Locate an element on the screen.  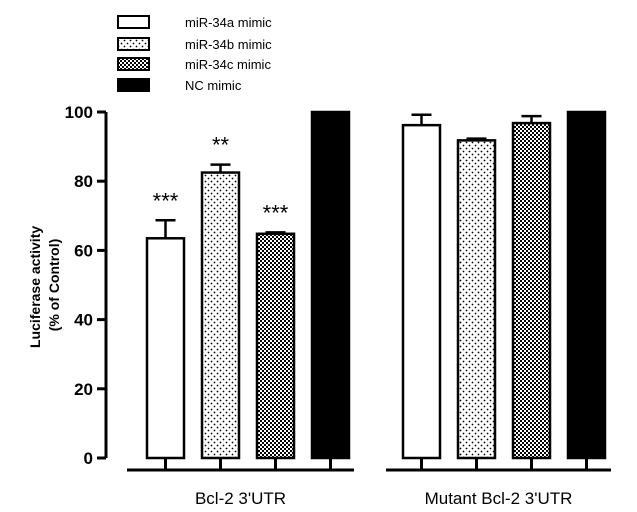
y-axis-title-line1: Luciferase activity is located at coordinates (35, 287).